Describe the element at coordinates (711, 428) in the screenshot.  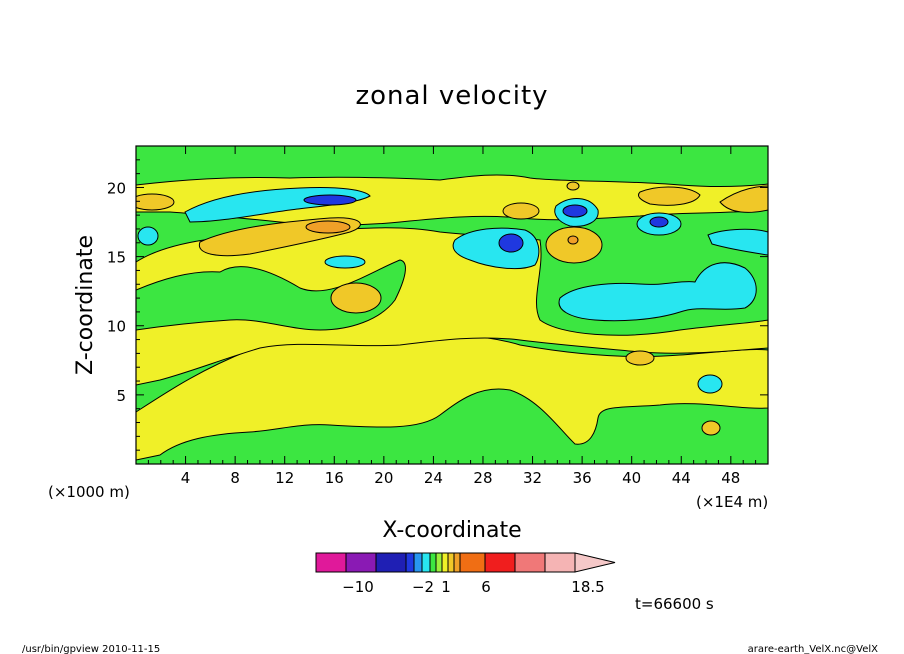
I see `field-region-orange-blob-bottom-right` at that location.